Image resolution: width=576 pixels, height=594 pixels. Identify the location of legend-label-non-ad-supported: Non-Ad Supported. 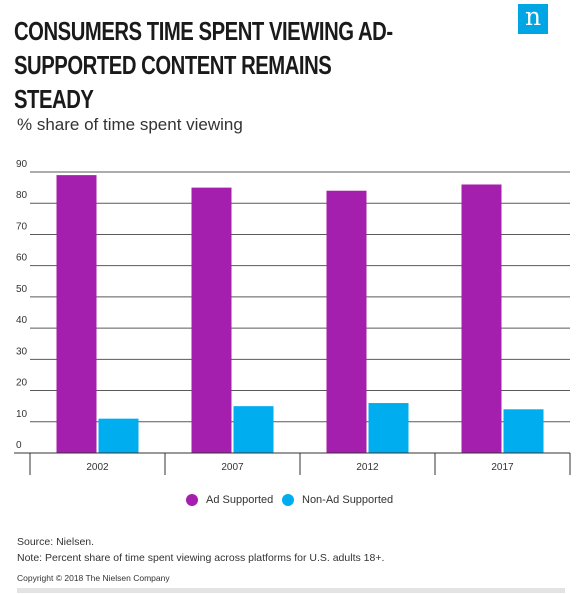
(348, 500).